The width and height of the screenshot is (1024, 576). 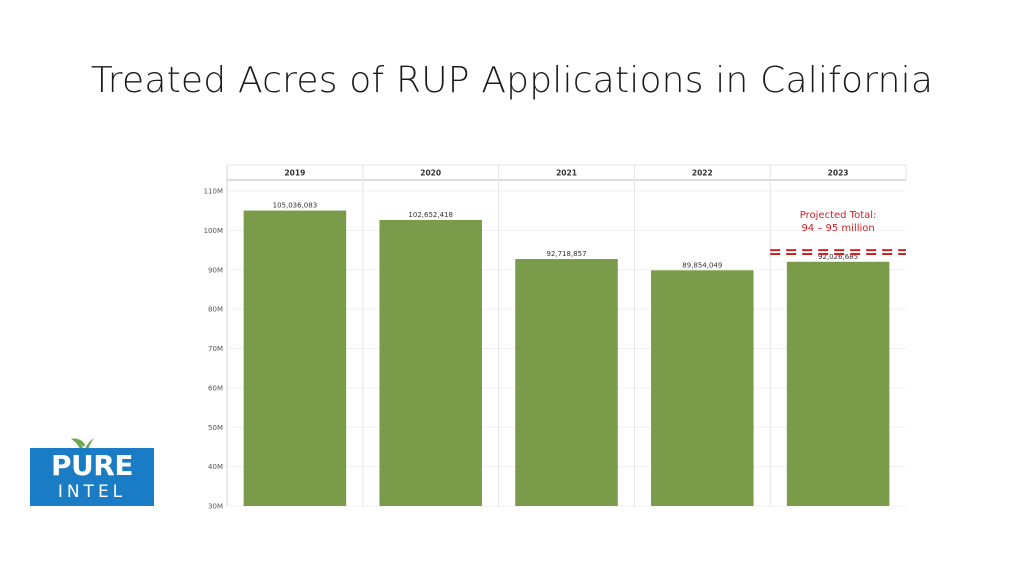 I want to click on y-tick-label: 110M, so click(x=213, y=192).